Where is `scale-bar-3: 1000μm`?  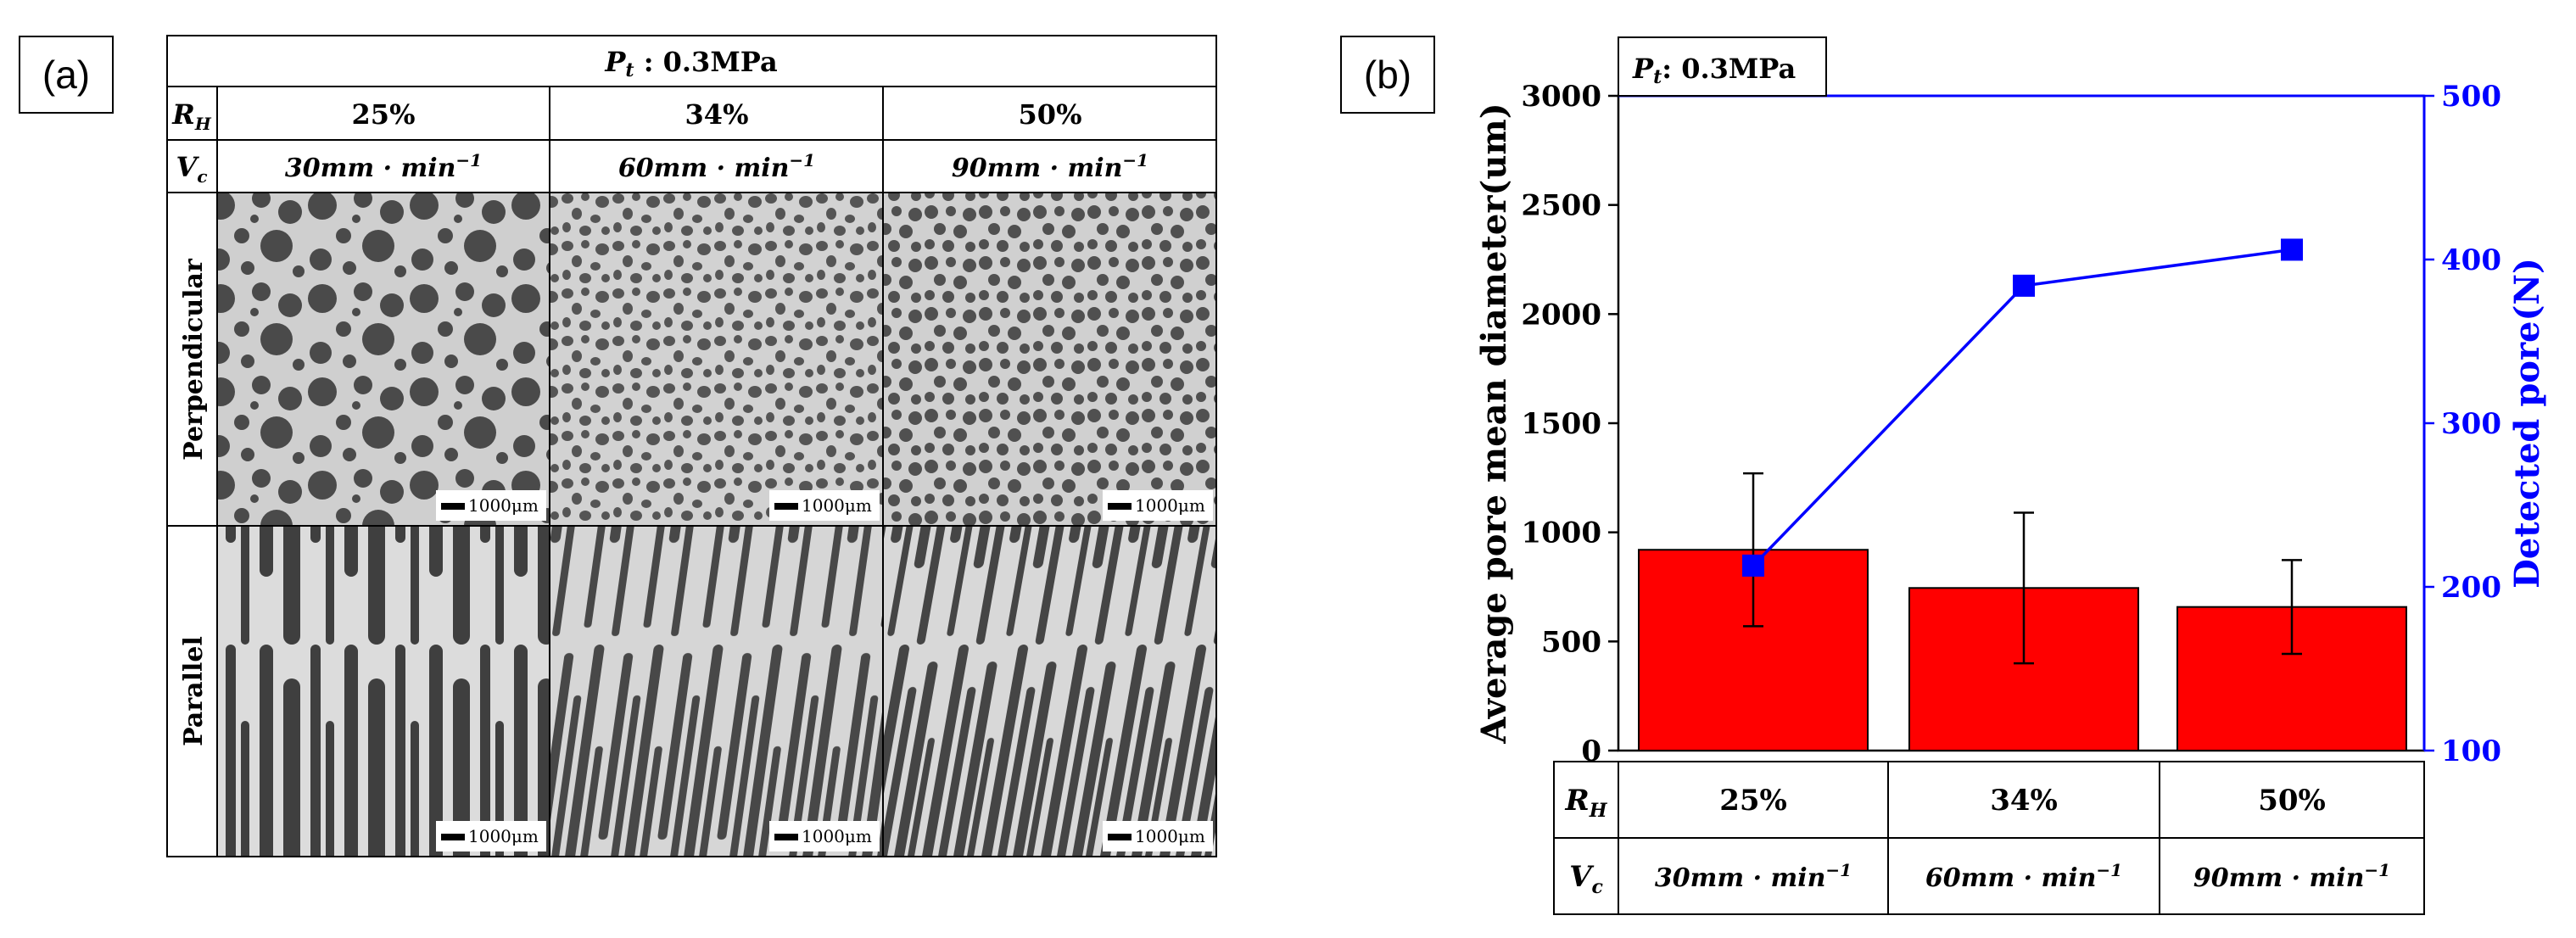 scale-bar-3: 1000μm is located at coordinates (1158, 505).